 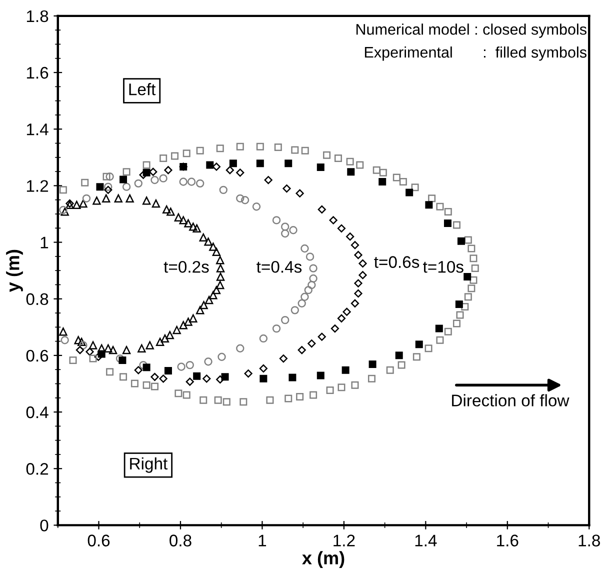 What do you see at coordinates (14, 271) in the screenshot?
I see `y-axis-title: y (m)` at bounding box center [14, 271].